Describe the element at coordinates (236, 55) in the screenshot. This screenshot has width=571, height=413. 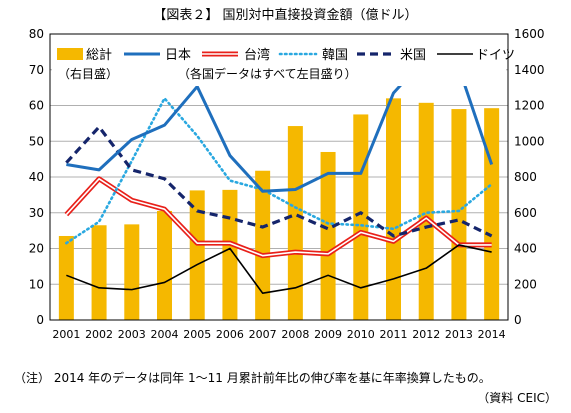
I see `legend-item-taiwan: 台湾` at that location.